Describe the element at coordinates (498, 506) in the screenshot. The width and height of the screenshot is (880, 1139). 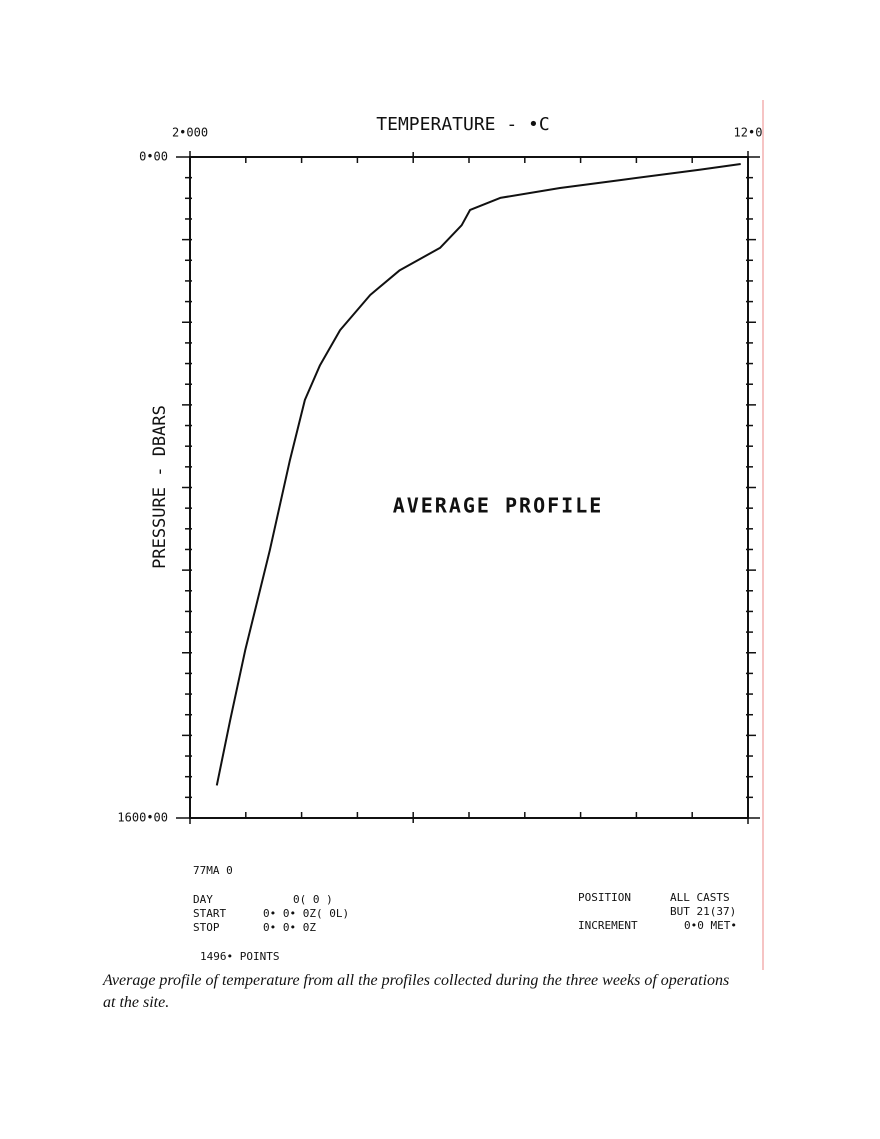
I see `annotation: AVERAGE PROFILE` at that location.